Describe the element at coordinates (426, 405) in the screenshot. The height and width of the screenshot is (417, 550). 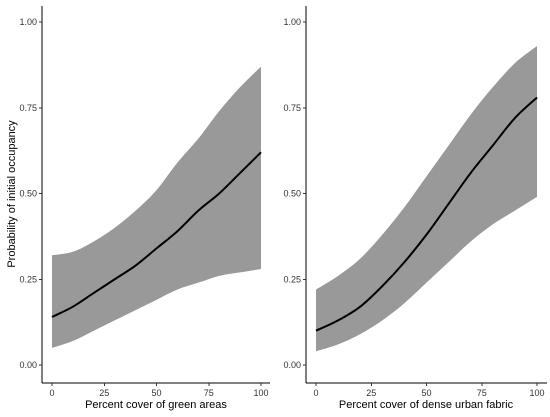
I see `x-axis-title: Percent cover of dense urban fabric` at that location.